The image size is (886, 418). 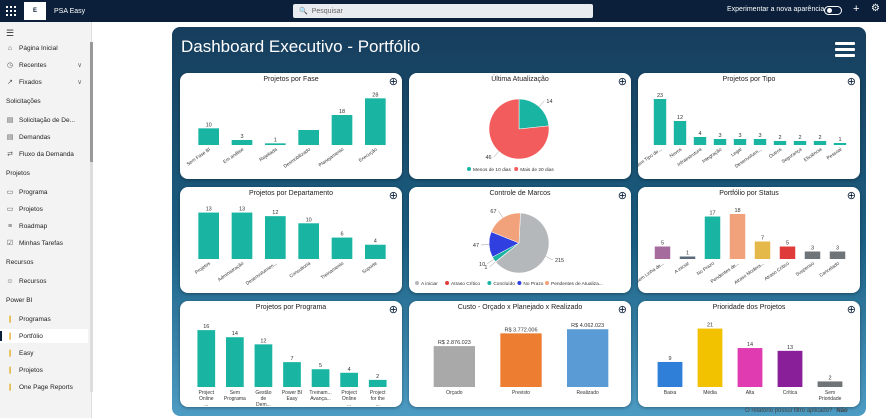 I want to click on sidebar-item: ◷ Recentes ∨, so click(x=44, y=65).